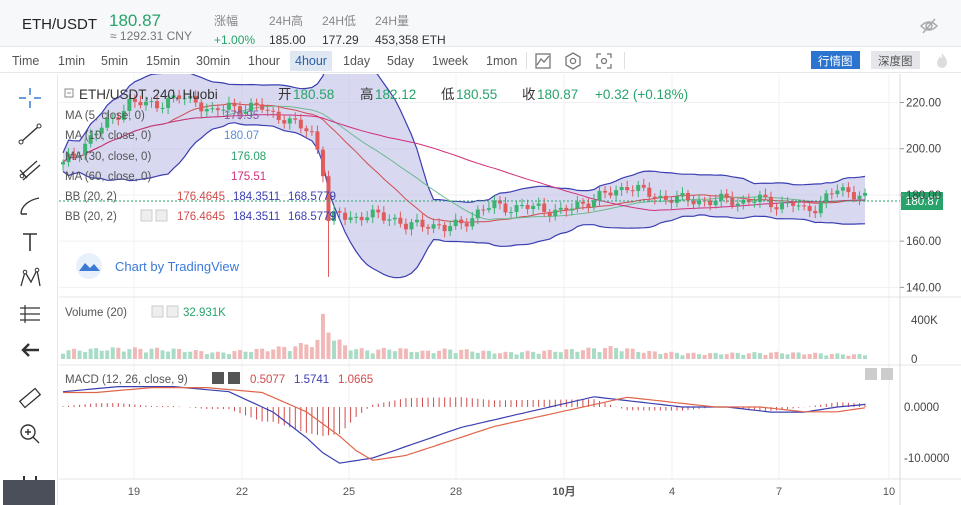 The image size is (961, 505). I want to click on zoom-in-icon, so click(30, 434).